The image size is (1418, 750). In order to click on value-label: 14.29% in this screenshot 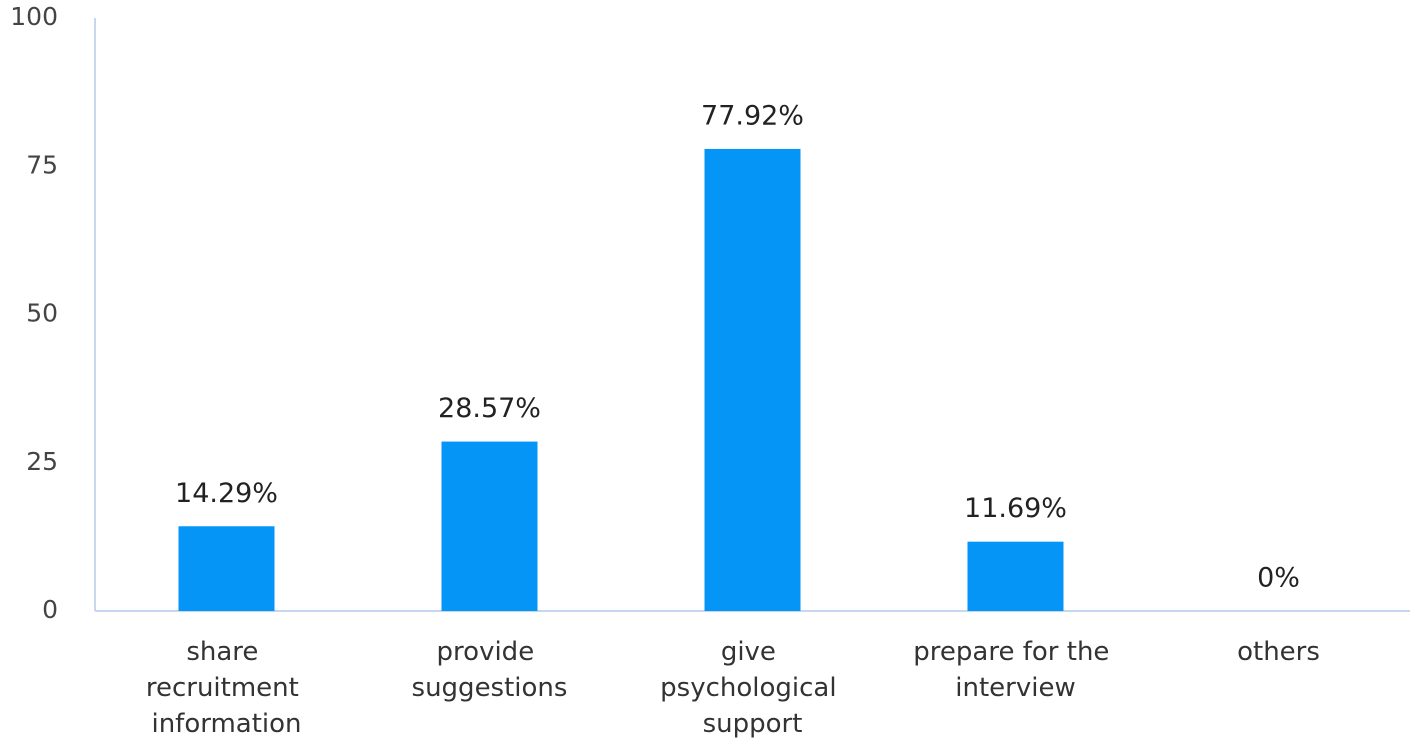, I will do `click(226, 493)`.